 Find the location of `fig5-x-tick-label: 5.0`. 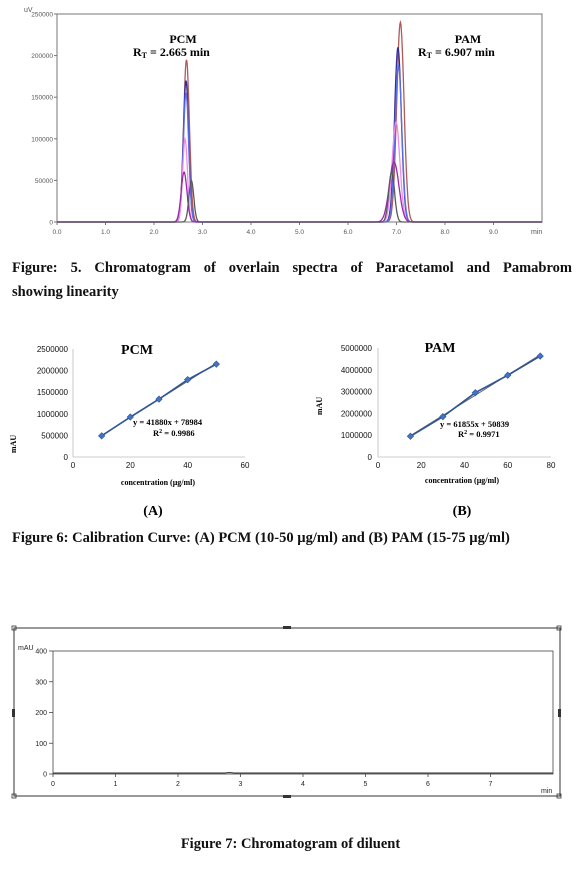

fig5-x-tick-label: 5.0 is located at coordinates (299, 232).